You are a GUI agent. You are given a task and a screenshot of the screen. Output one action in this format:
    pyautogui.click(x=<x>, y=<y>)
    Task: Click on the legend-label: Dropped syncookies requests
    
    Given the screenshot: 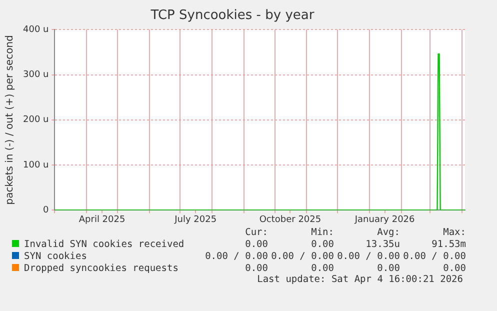 What is the action you would take?
    pyautogui.click(x=101, y=268)
    